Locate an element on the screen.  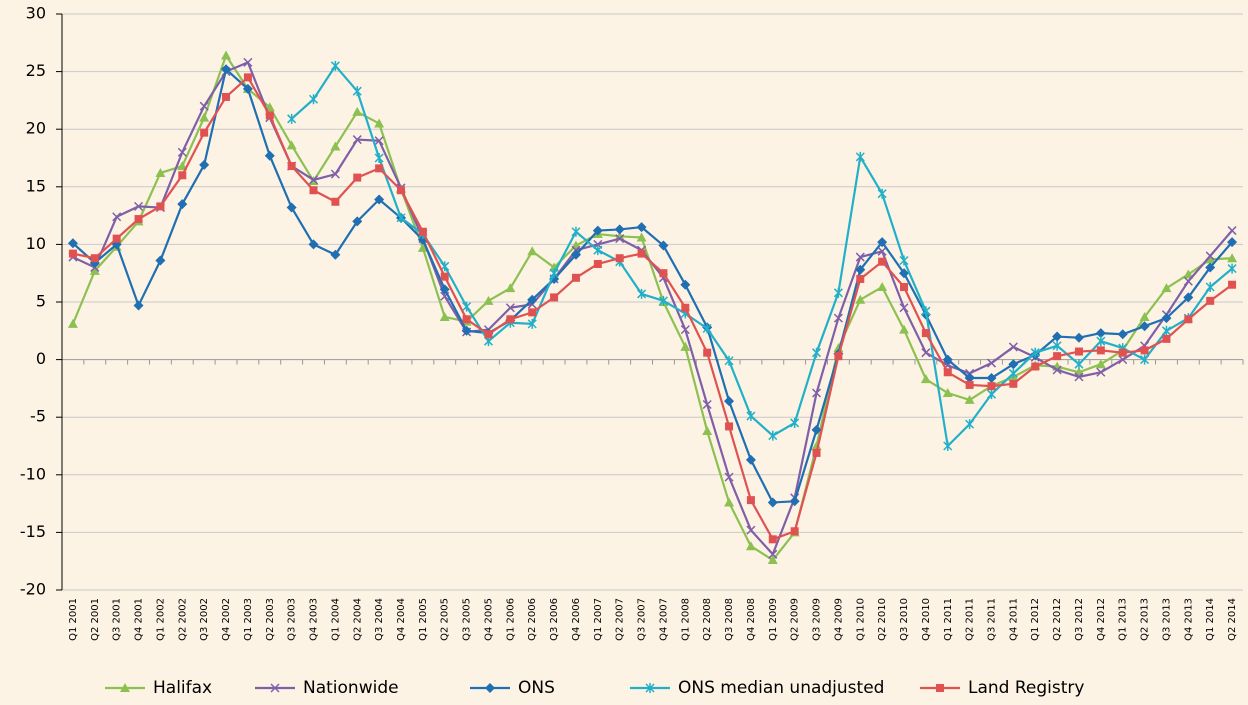
y-tick-label: -10 is located at coordinates (33, 473).